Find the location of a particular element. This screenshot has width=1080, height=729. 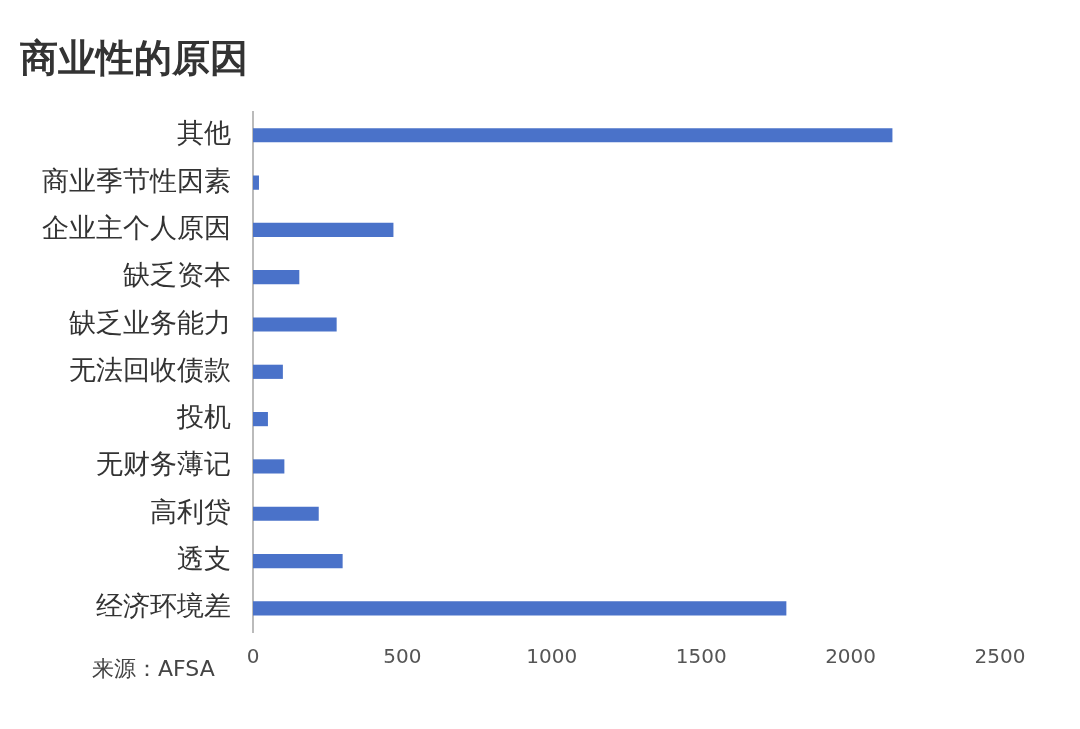

y-tick-label: 商业季节性因素 is located at coordinates (136, 180).